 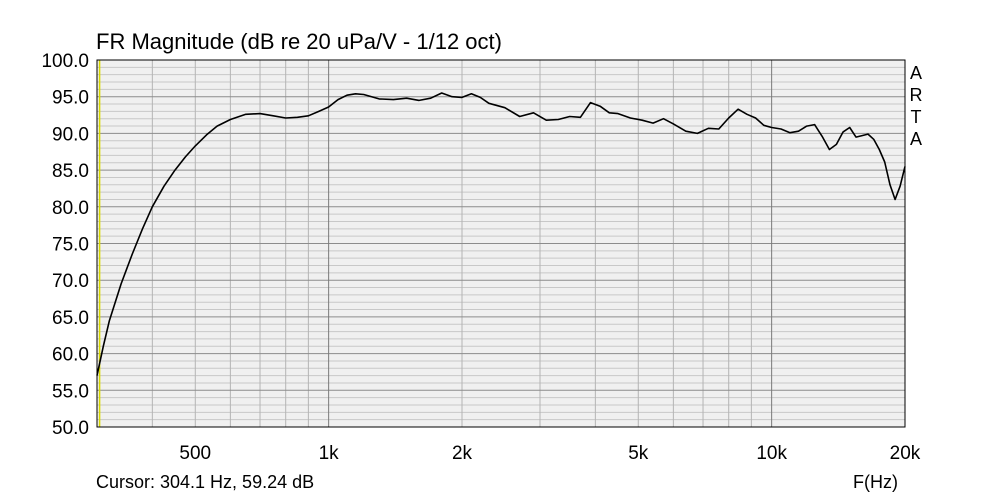 I want to click on cursor-readout: Cursor: 304.1 Hz, 59.24 dB, so click(x=205, y=482).